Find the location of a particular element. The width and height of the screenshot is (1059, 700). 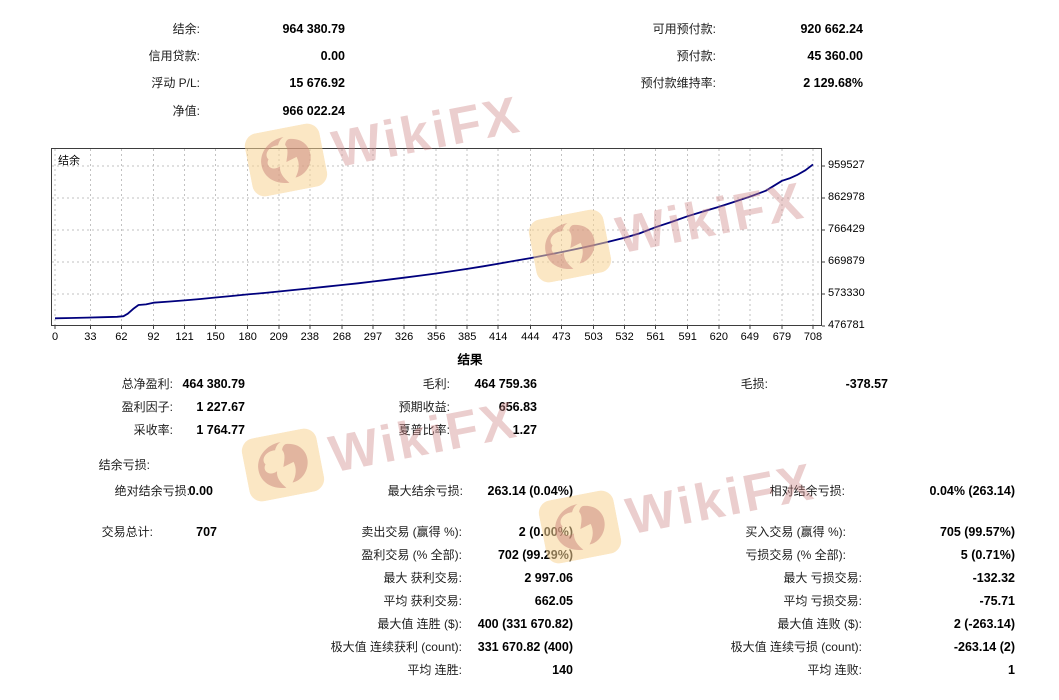

average-loss-trade-label: 平均 亏损交易: is located at coordinates (822, 601).